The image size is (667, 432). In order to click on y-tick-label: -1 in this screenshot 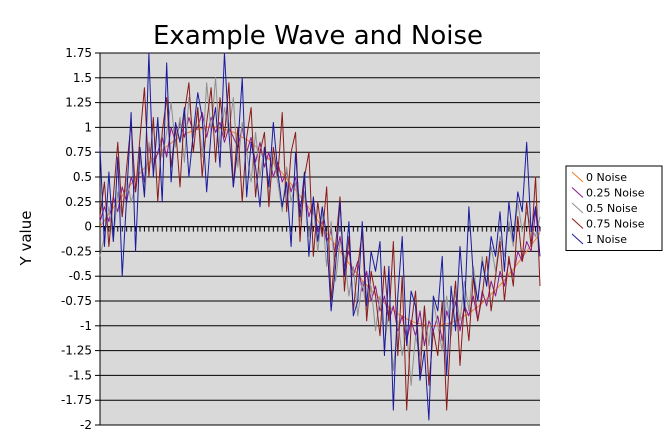, I will do `click(86, 326)`.